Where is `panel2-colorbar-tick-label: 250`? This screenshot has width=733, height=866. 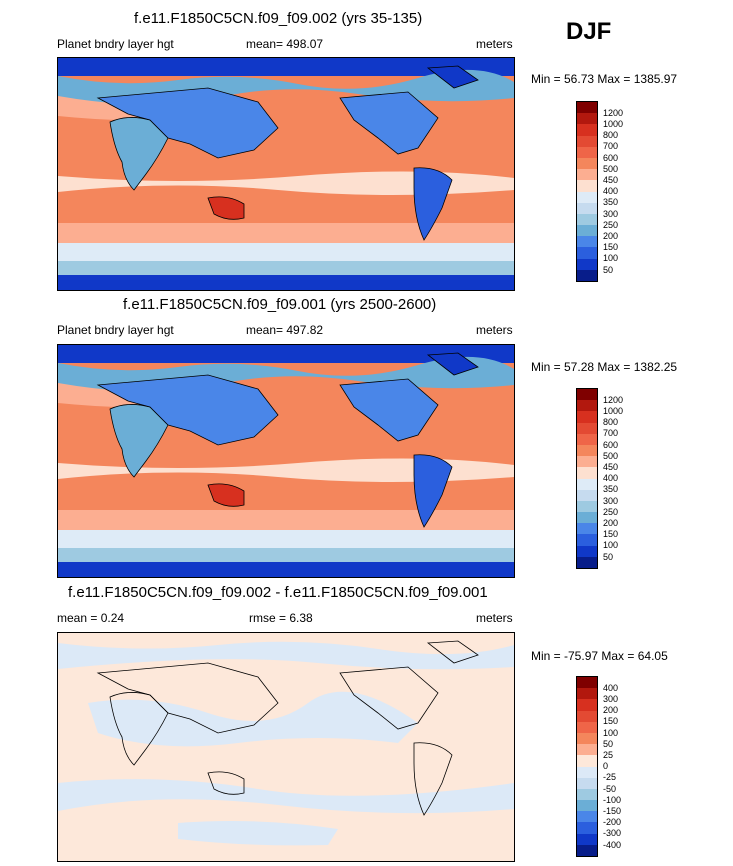 panel2-colorbar-tick-label: 250 is located at coordinates (611, 511).